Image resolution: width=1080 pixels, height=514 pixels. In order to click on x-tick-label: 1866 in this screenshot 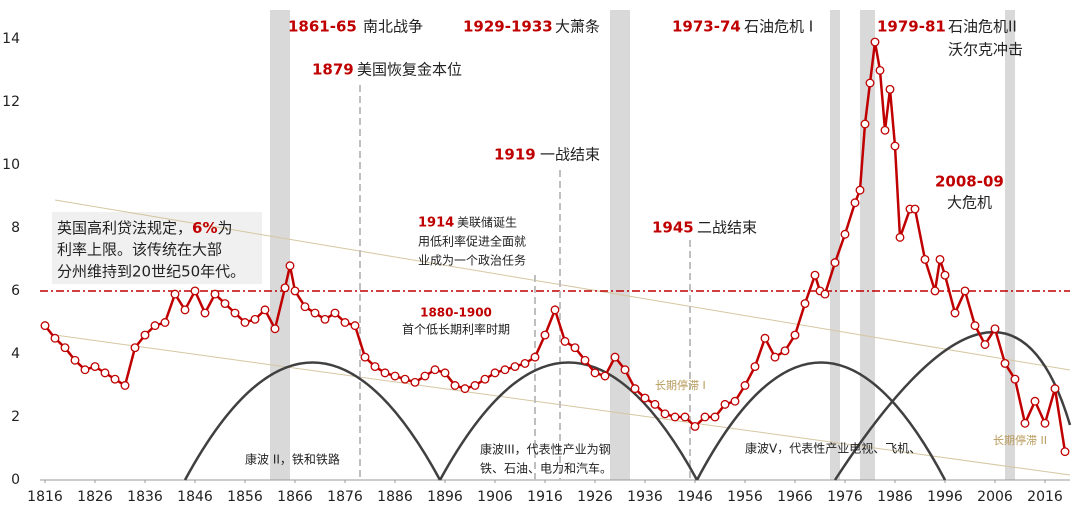, I will do `click(295, 497)`.